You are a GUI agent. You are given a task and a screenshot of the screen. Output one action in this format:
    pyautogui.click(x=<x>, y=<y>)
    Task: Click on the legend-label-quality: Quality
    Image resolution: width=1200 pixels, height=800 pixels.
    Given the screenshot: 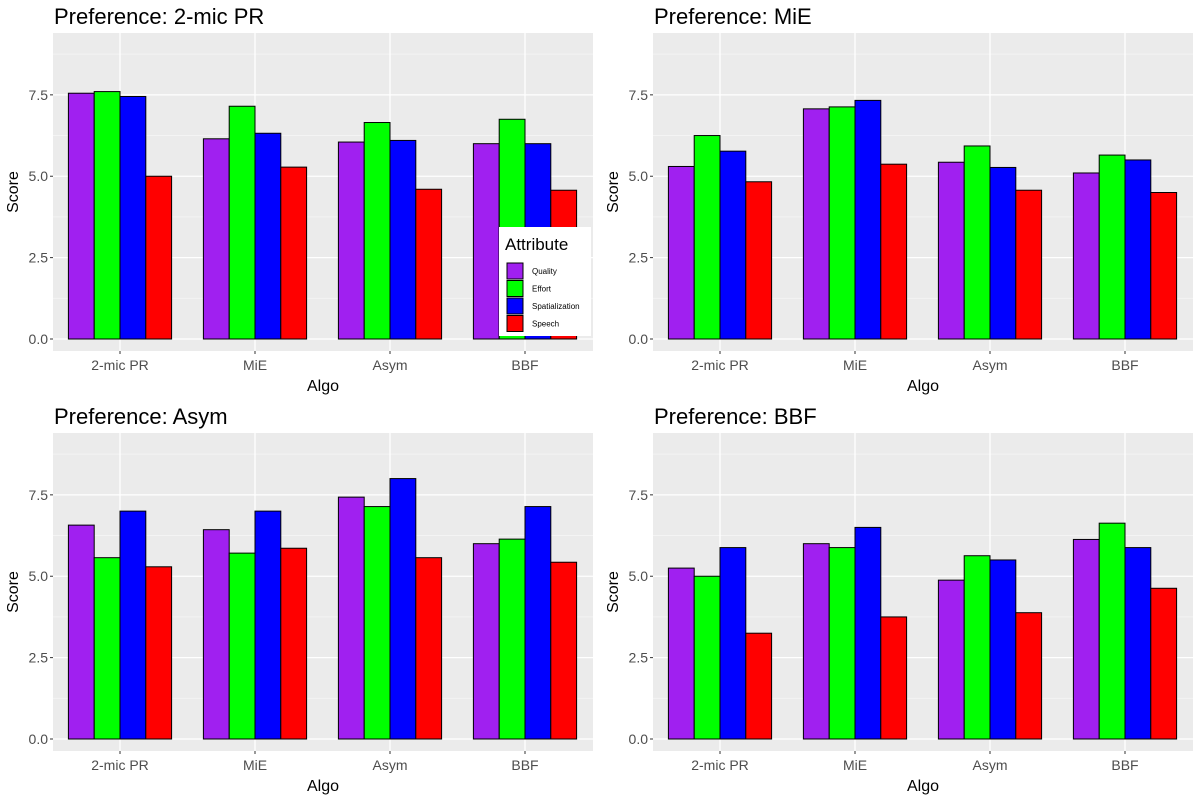 What is the action you would take?
    pyautogui.click(x=544, y=271)
    